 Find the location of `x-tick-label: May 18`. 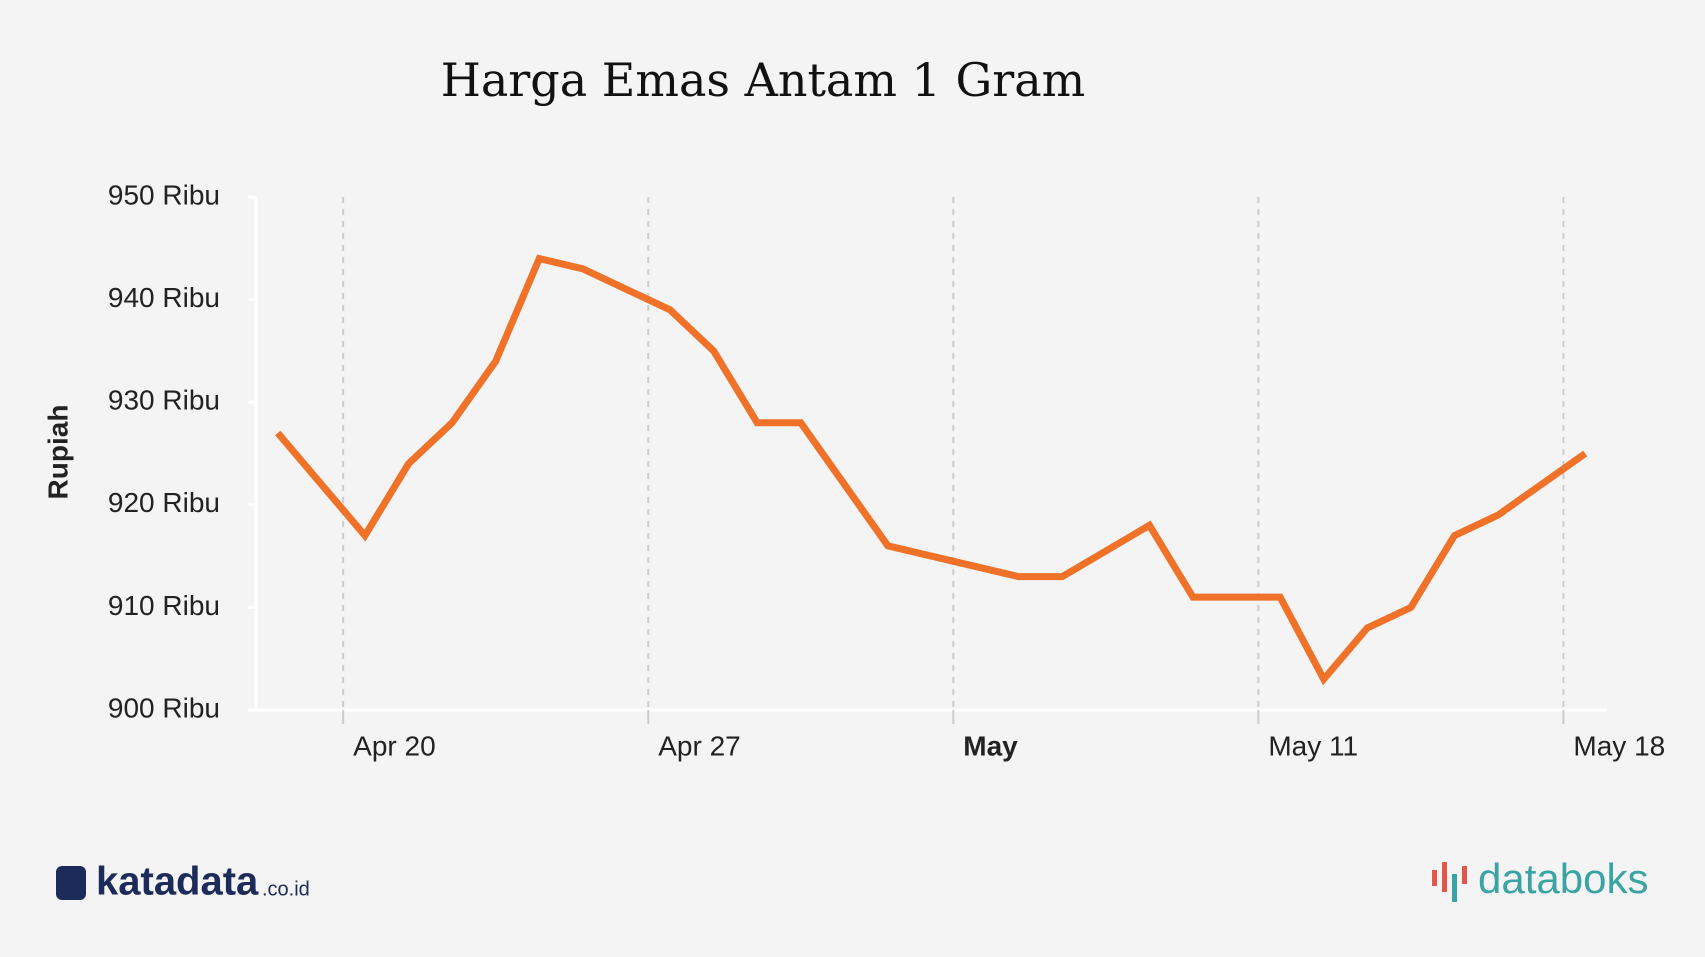

x-tick-label: May 18 is located at coordinates (1619, 745).